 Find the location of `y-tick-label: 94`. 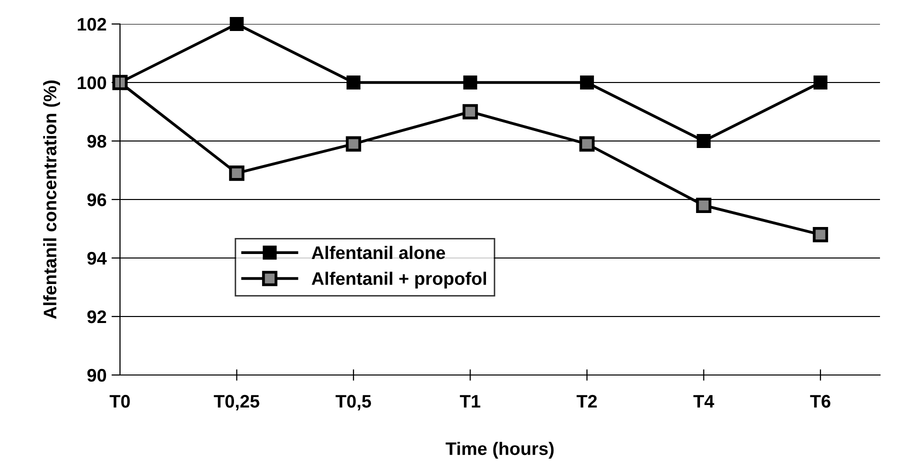

y-tick-label: 94 is located at coordinates (97, 258).